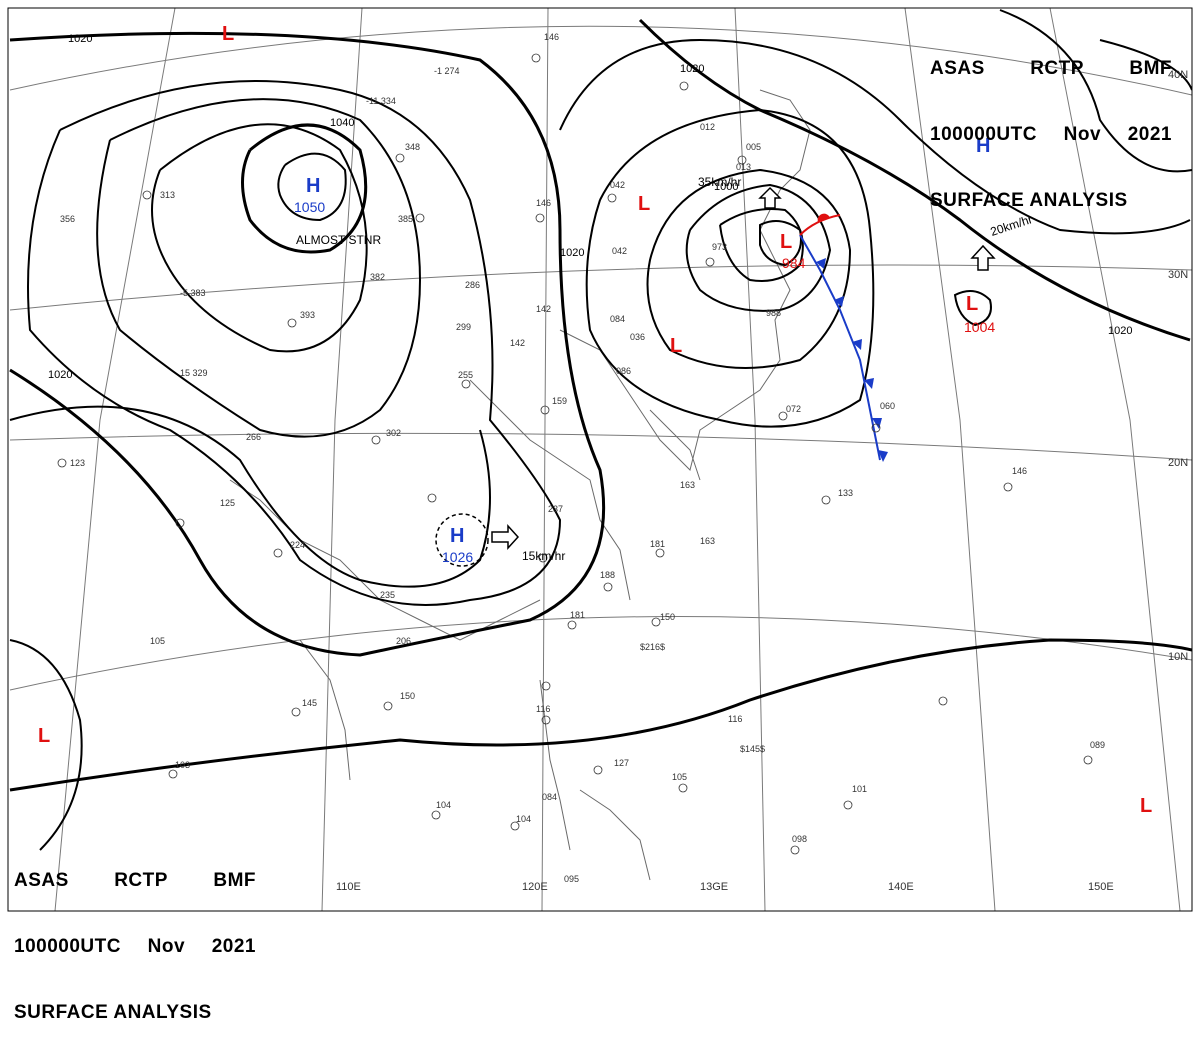 The height and width of the screenshot is (1046, 1200). What do you see at coordinates (773, 313) in the screenshot?
I see `svg-text: 988` at bounding box center [773, 313].